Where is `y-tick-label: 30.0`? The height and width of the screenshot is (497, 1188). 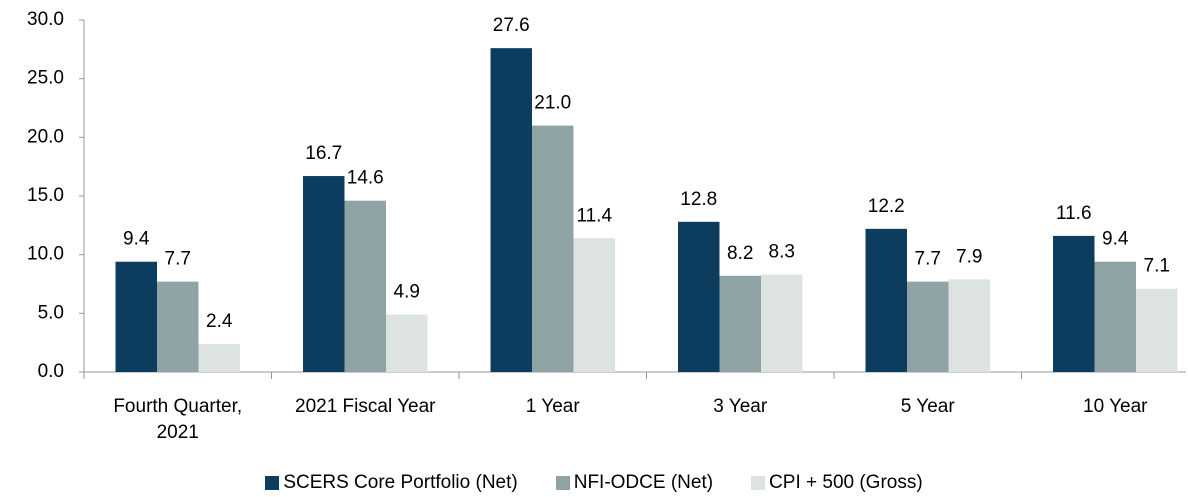
y-tick-label: 30.0 is located at coordinates (45, 19).